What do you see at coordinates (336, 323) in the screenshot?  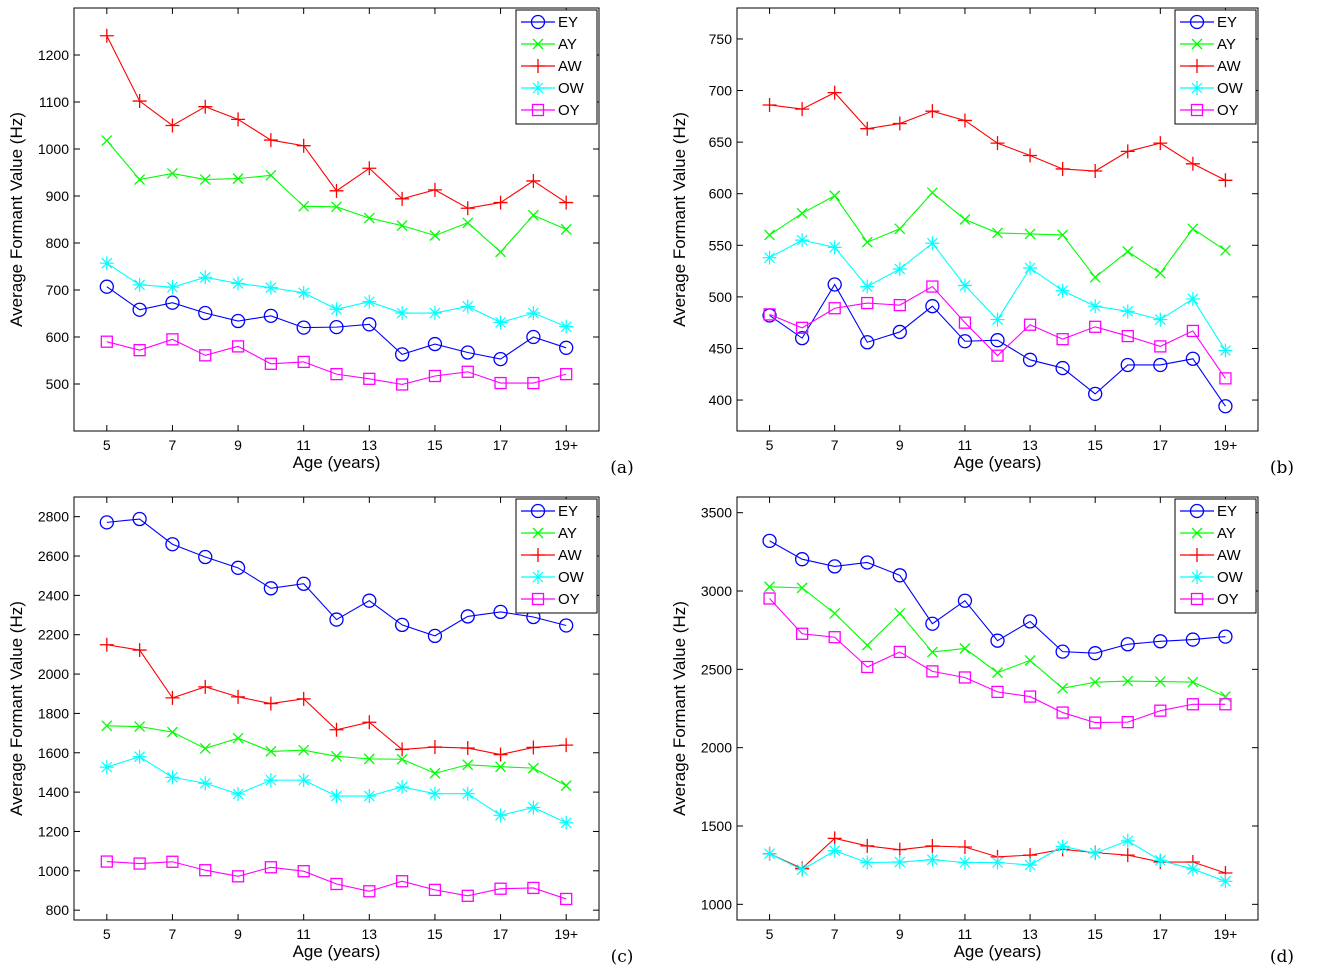 I see `series-ey` at bounding box center [336, 323].